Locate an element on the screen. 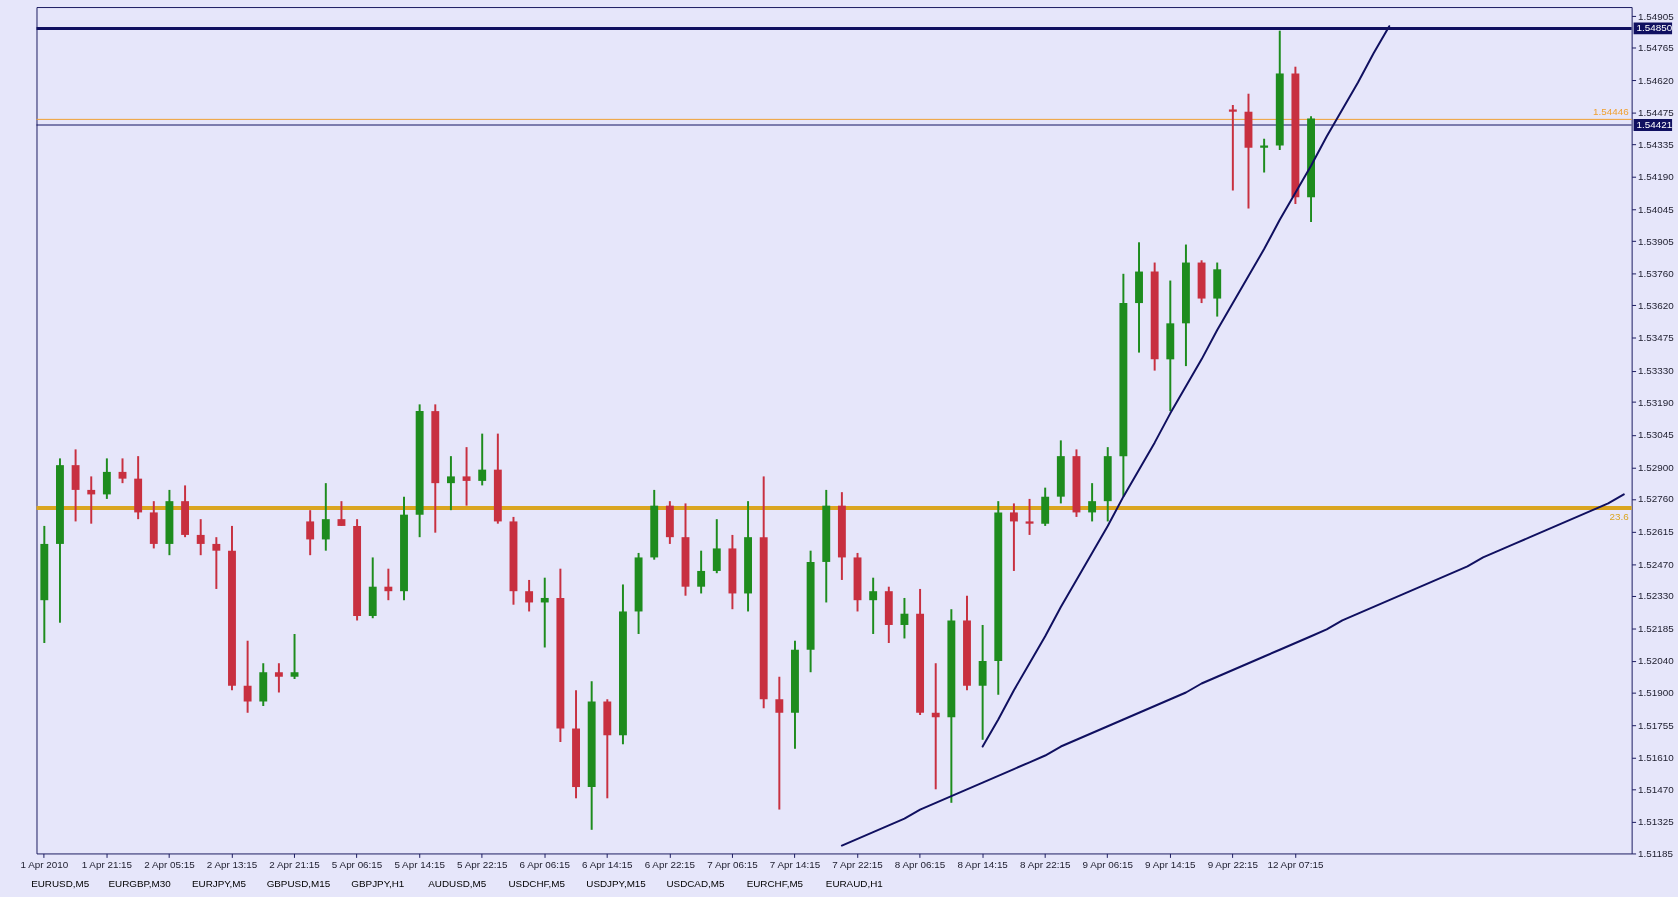  y-tick-label: 1.51755 is located at coordinates (1656, 725).